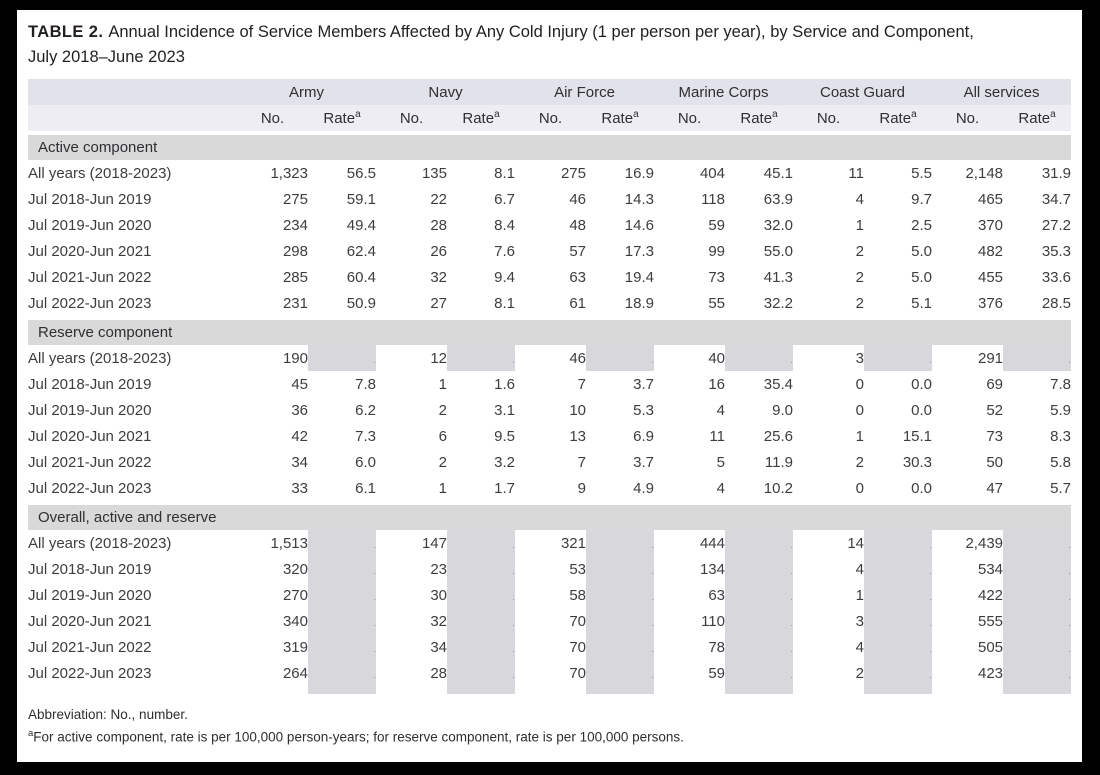 The image size is (1100, 775). What do you see at coordinates (550, 690) in the screenshot?
I see `tail-no-cell` at bounding box center [550, 690].